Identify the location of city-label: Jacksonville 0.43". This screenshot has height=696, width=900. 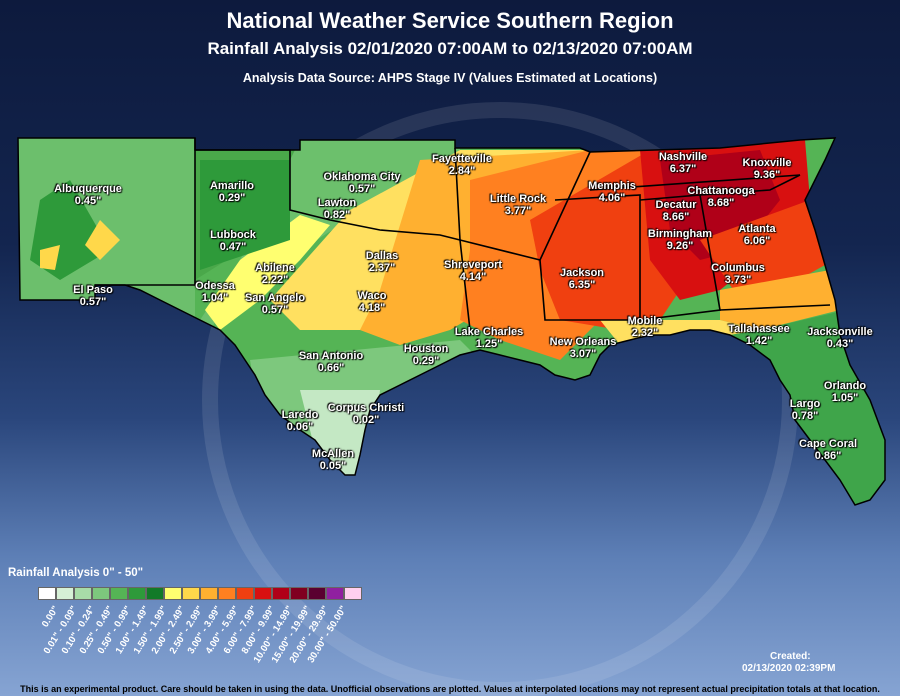
(840, 338).